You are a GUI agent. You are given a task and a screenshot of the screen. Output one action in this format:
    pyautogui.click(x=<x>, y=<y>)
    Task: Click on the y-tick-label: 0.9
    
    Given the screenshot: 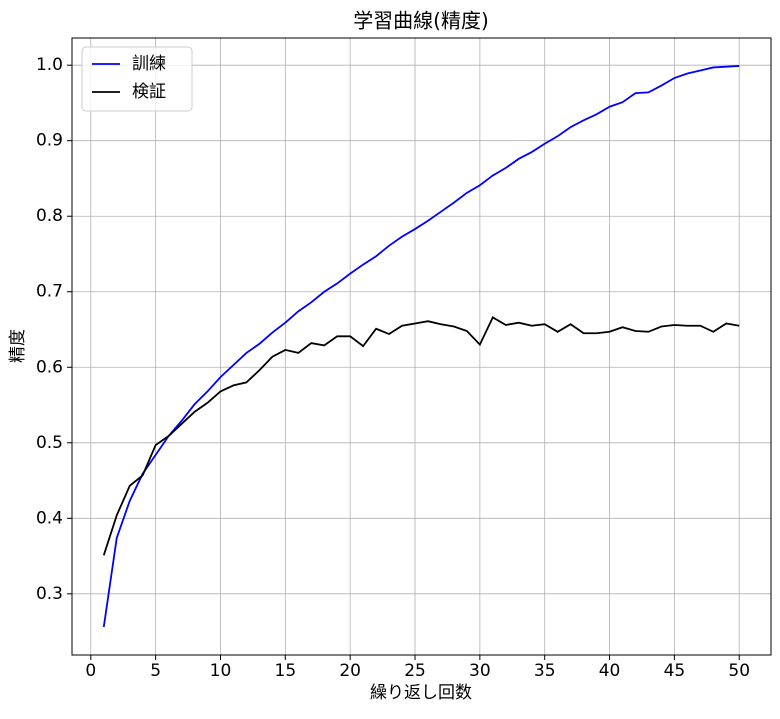 What is the action you would take?
    pyautogui.click(x=49, y=141)
    